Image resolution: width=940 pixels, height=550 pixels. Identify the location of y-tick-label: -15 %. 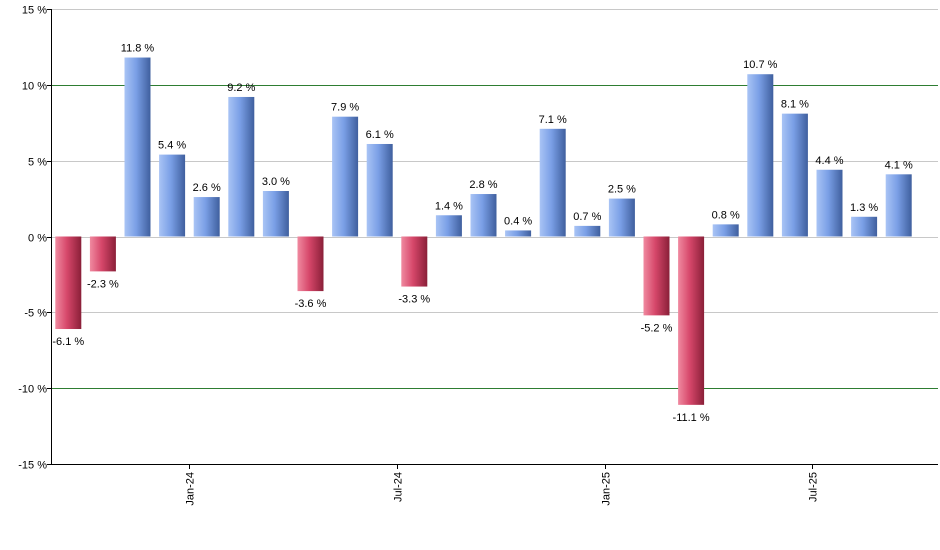
(32, 466).